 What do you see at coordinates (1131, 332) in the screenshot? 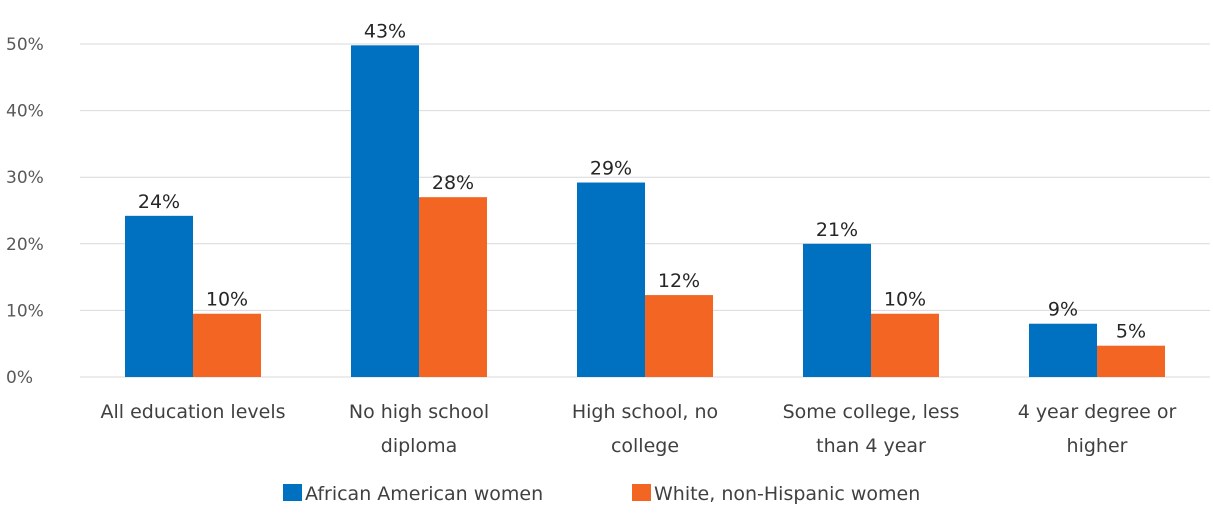
I see `data-label: 5%` at bounding box center [1131, 332].